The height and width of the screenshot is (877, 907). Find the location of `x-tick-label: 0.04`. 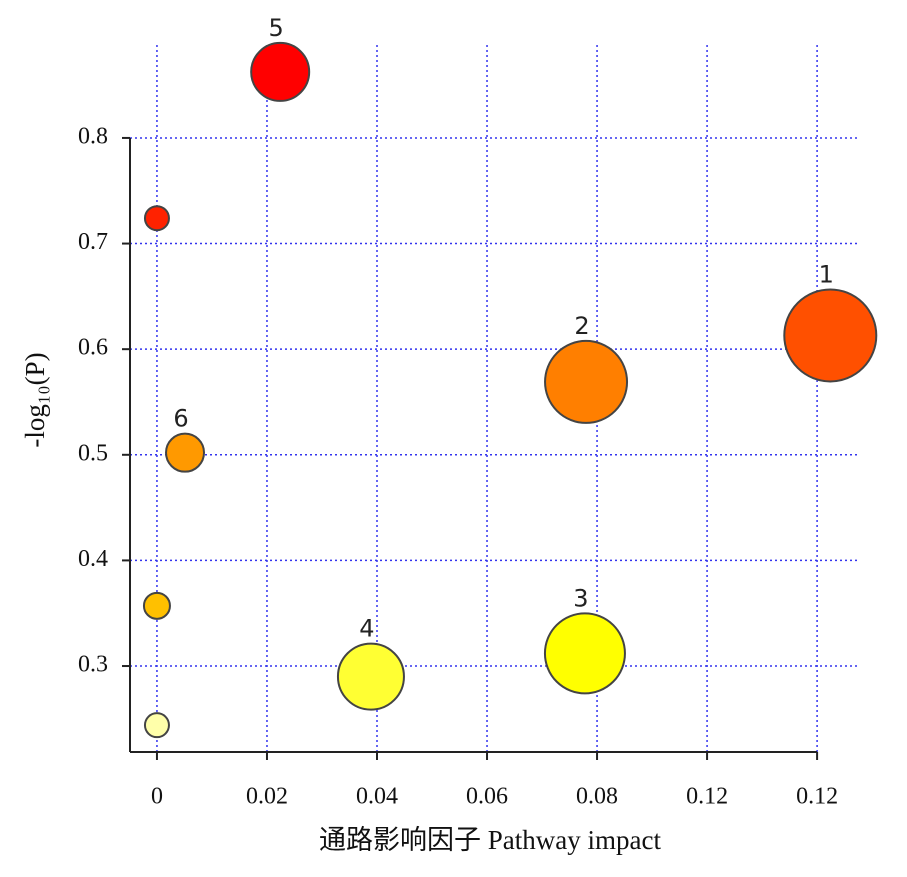

x-tick-label: 0.04 is located at coordinates (377, 797).